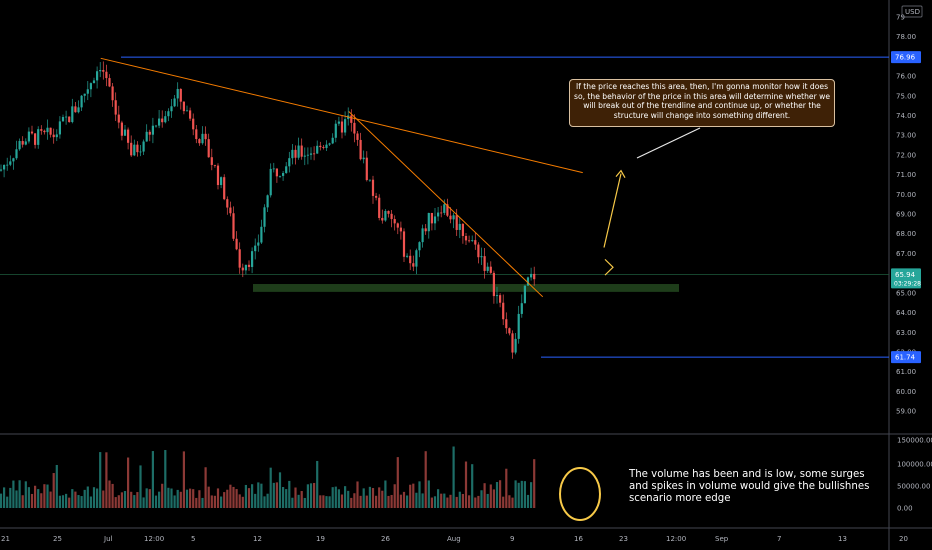 The image size is (932, 550). Describe the element at coordinates (341, 115) in the screenshot. I see `trendline` at that location.